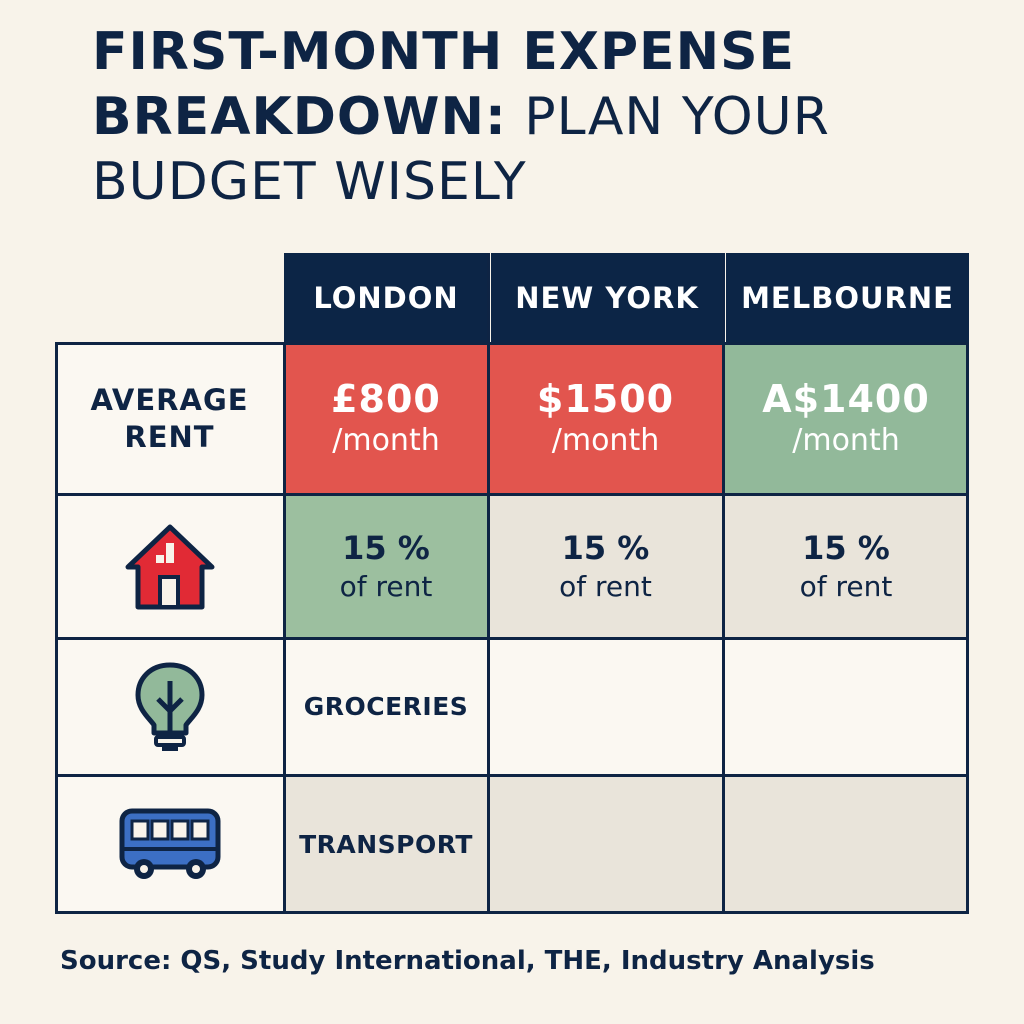 This screenshot has height=1024, width=1024. I want to click on title-line-2-bold: BREAKDOWN:, so click(299, 117).